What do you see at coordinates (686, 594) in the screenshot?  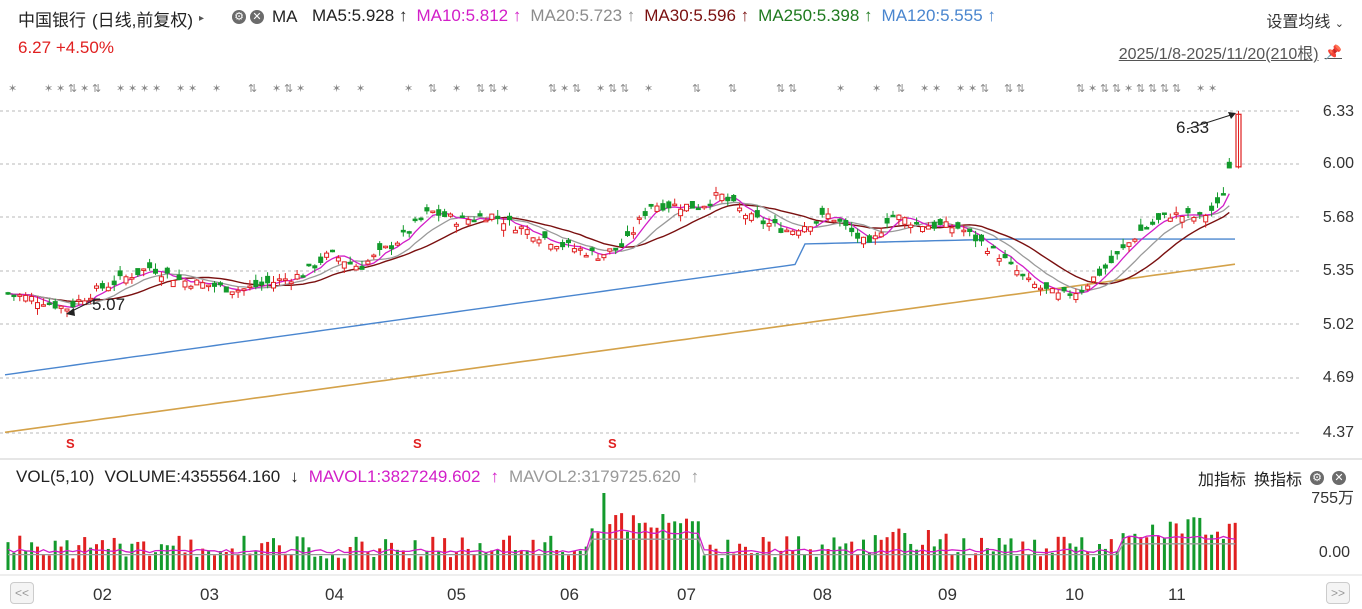 I see `month-label: 07` at bounding box center [686, 594].